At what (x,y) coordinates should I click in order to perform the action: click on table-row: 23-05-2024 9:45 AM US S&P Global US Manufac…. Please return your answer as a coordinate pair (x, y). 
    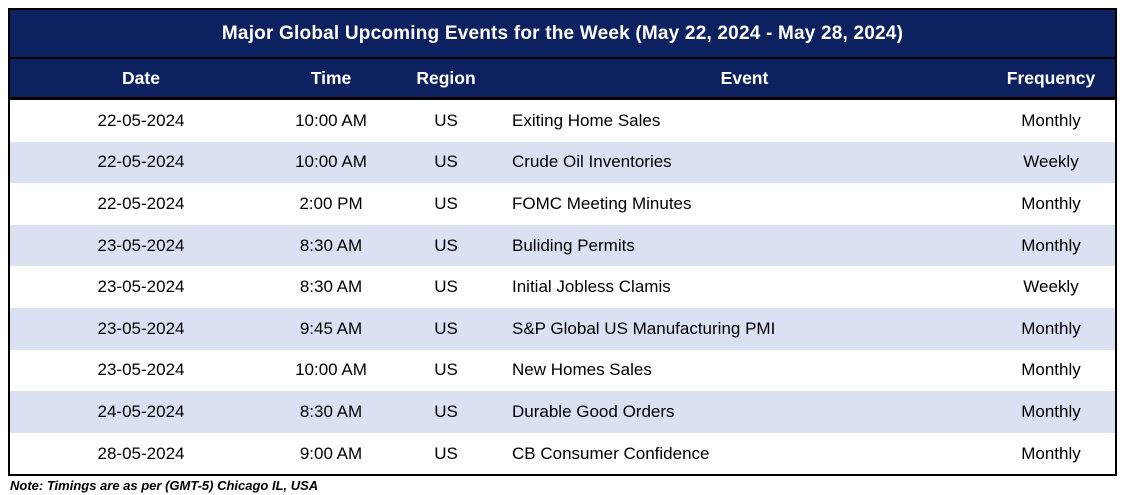
    Looking at the image, I should click on (562, 328).